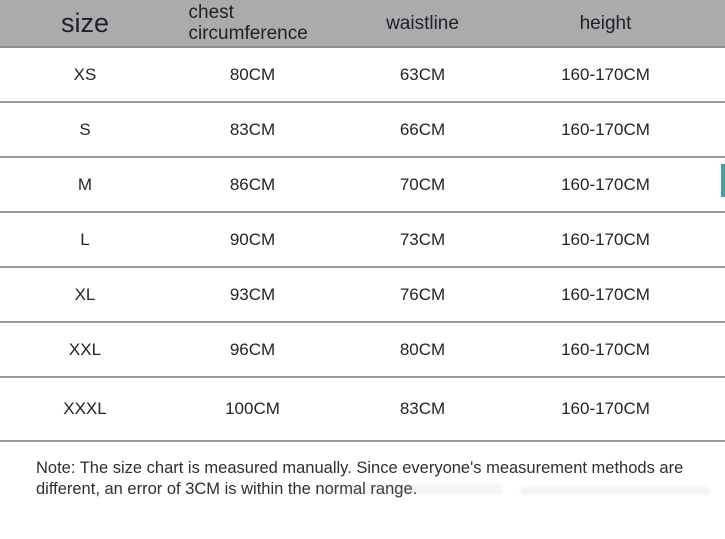 The width and height of the screenshot is (725, 539). Describe the element at coordinates (252, 184) in the screenshot. I see `cell-chest: 86CM` at that location.